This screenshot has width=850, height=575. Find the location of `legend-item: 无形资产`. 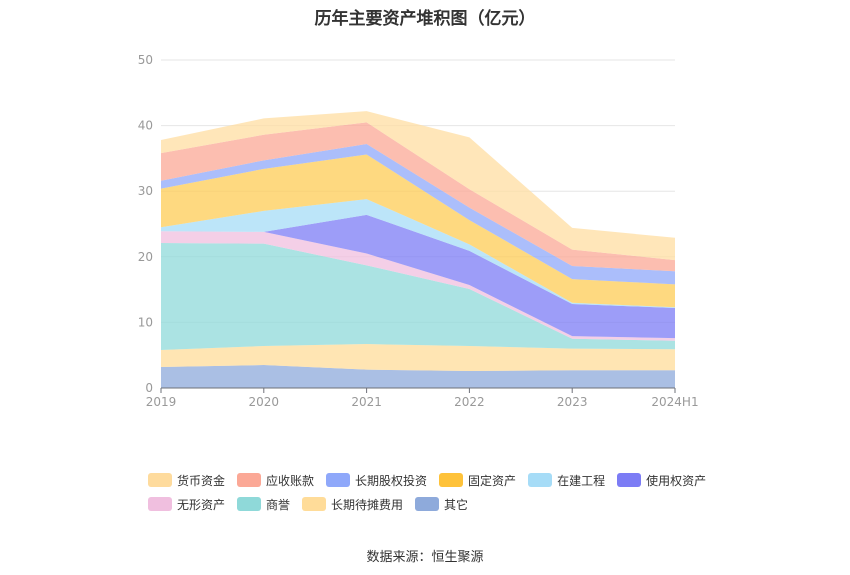

legend-item: 无形资产 is located at coordinates (186, 504).